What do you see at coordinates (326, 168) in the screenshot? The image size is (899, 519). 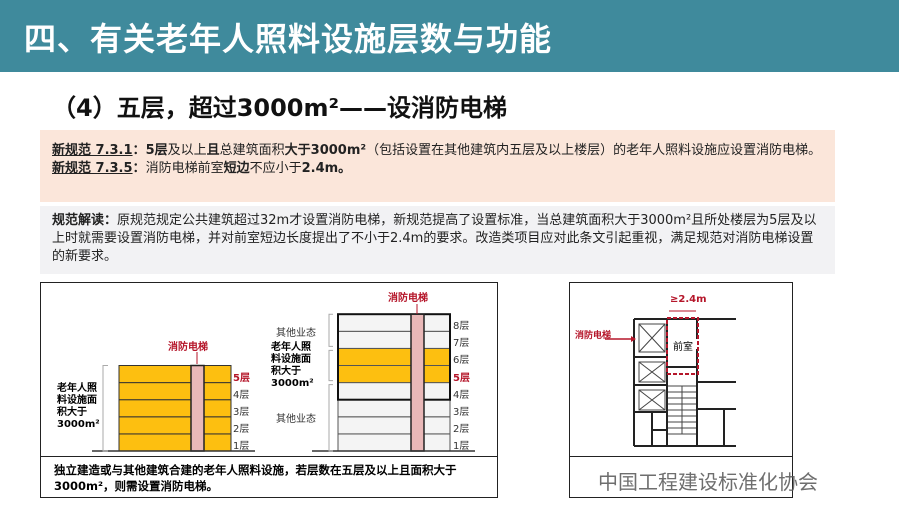 I see `t: 2.4m。` at bounding box center [326, 168].